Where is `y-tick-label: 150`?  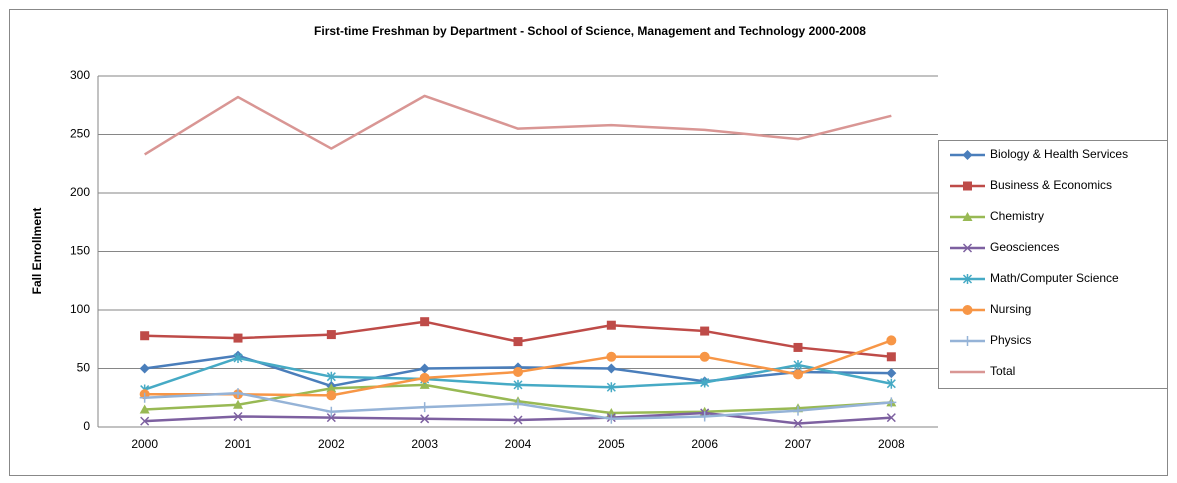 y-tick-label: 150 is located at coordinates (80, 251).